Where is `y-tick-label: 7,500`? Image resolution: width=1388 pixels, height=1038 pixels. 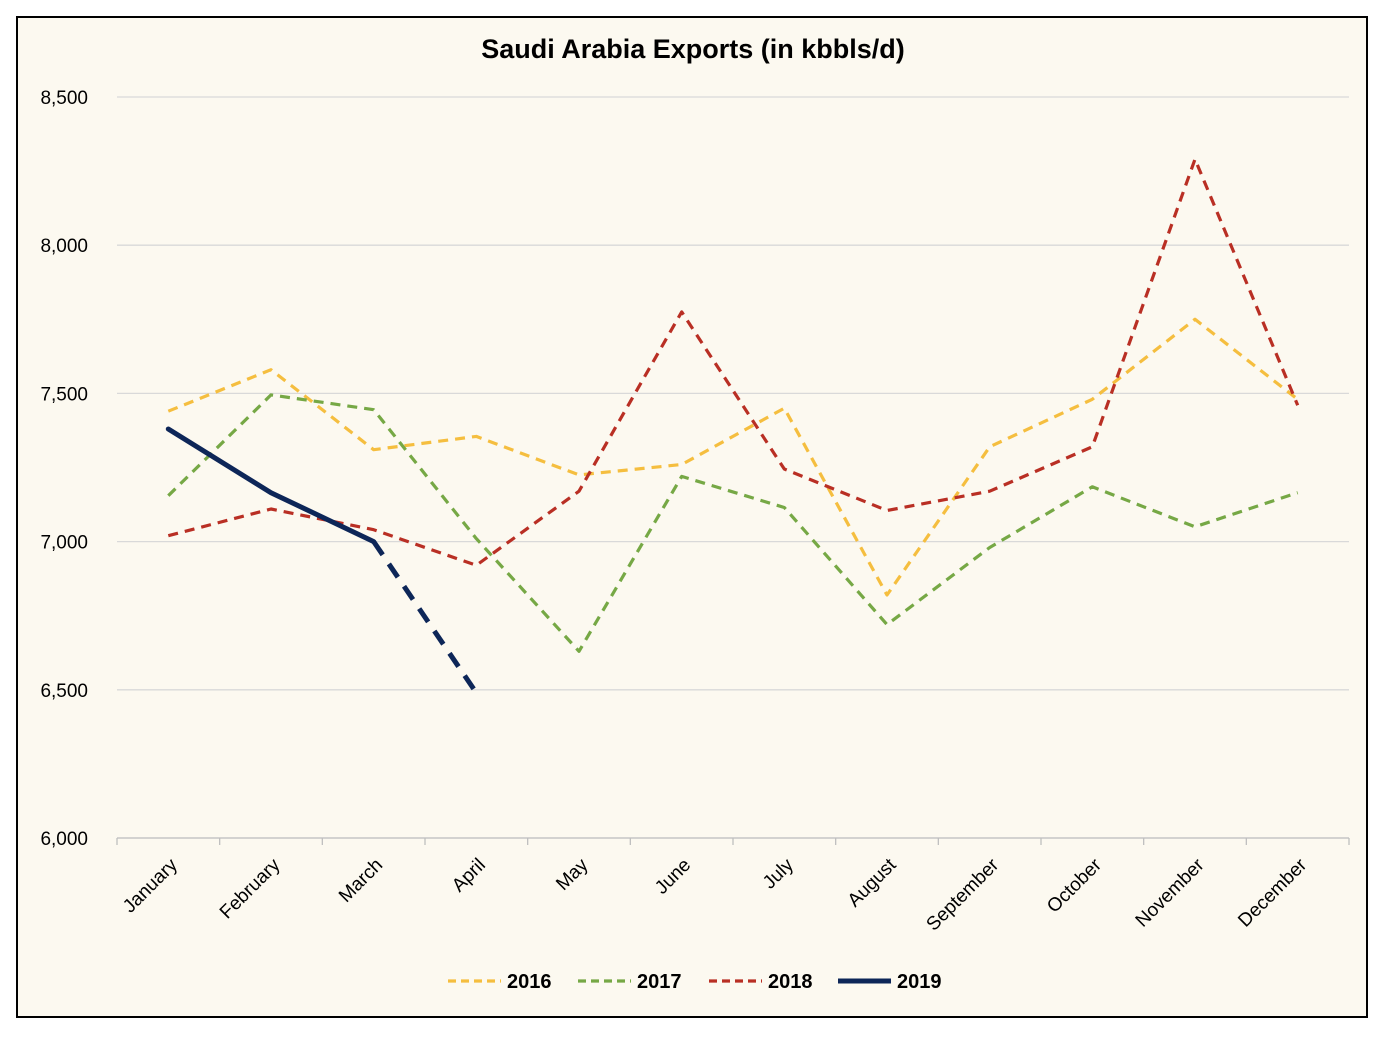
y-tick-label: 7,500 is located at coordinates (64, 394).